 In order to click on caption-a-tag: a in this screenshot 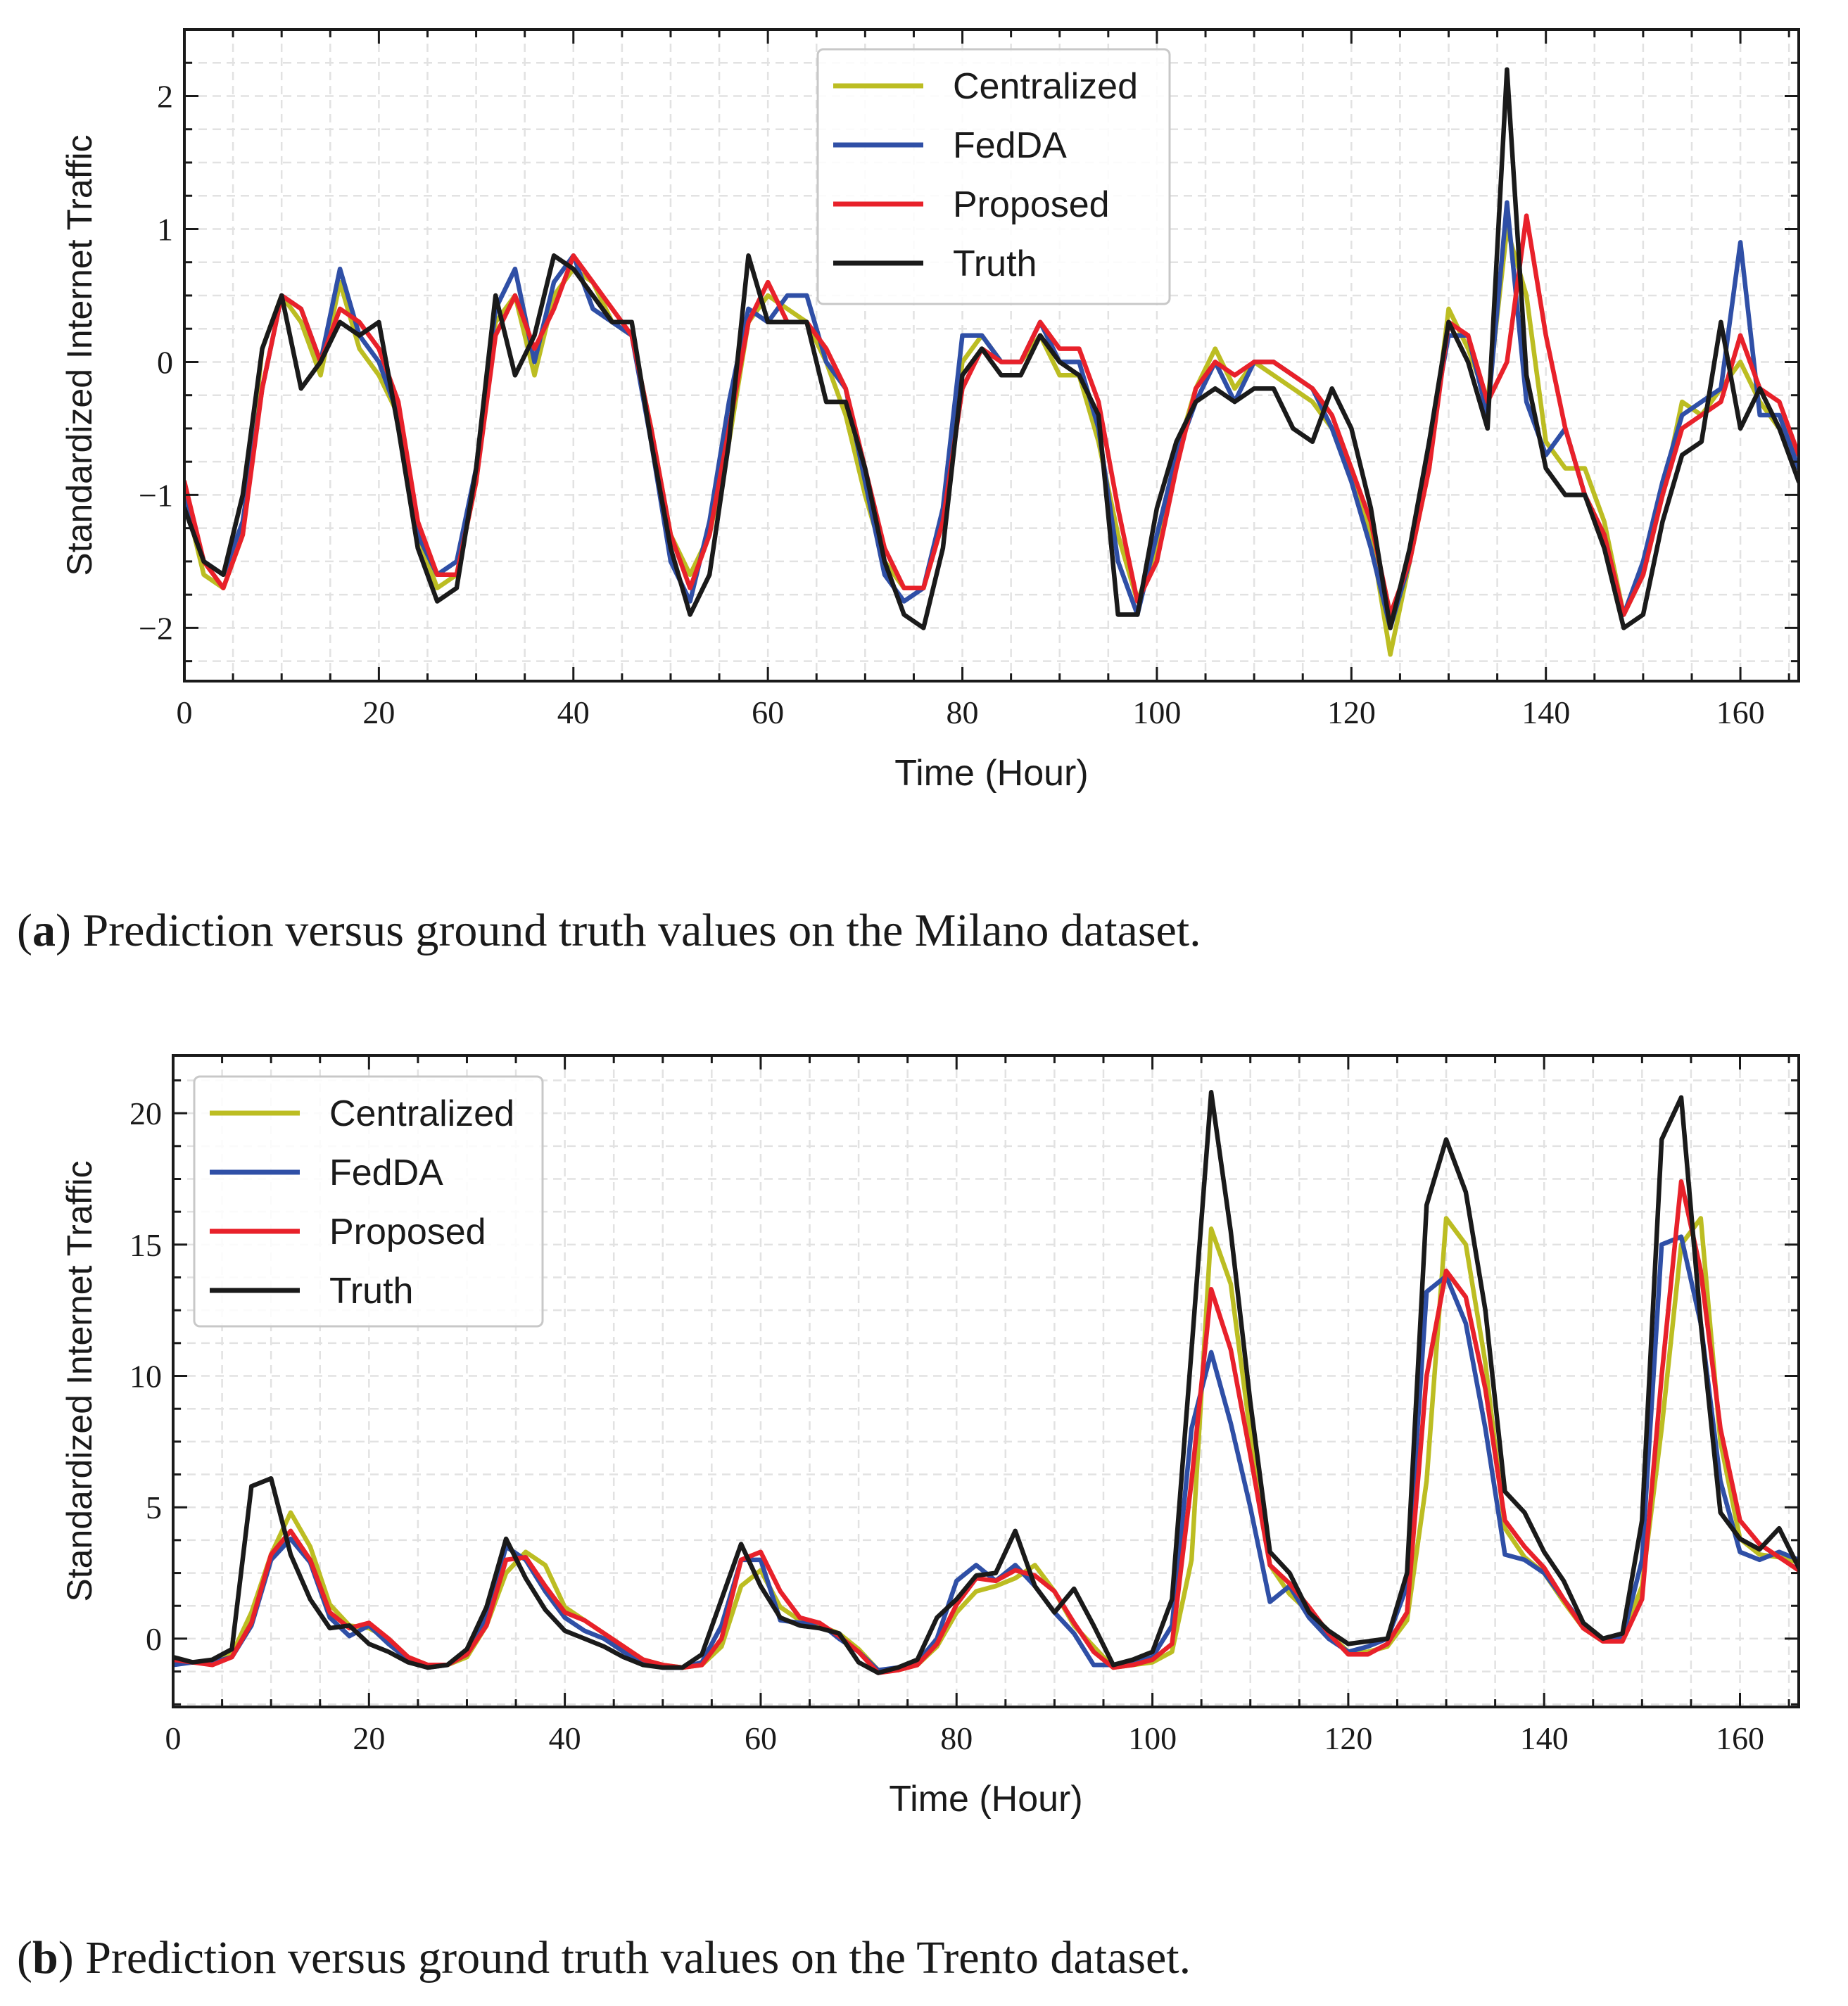, I will do `click(44, 930)`.